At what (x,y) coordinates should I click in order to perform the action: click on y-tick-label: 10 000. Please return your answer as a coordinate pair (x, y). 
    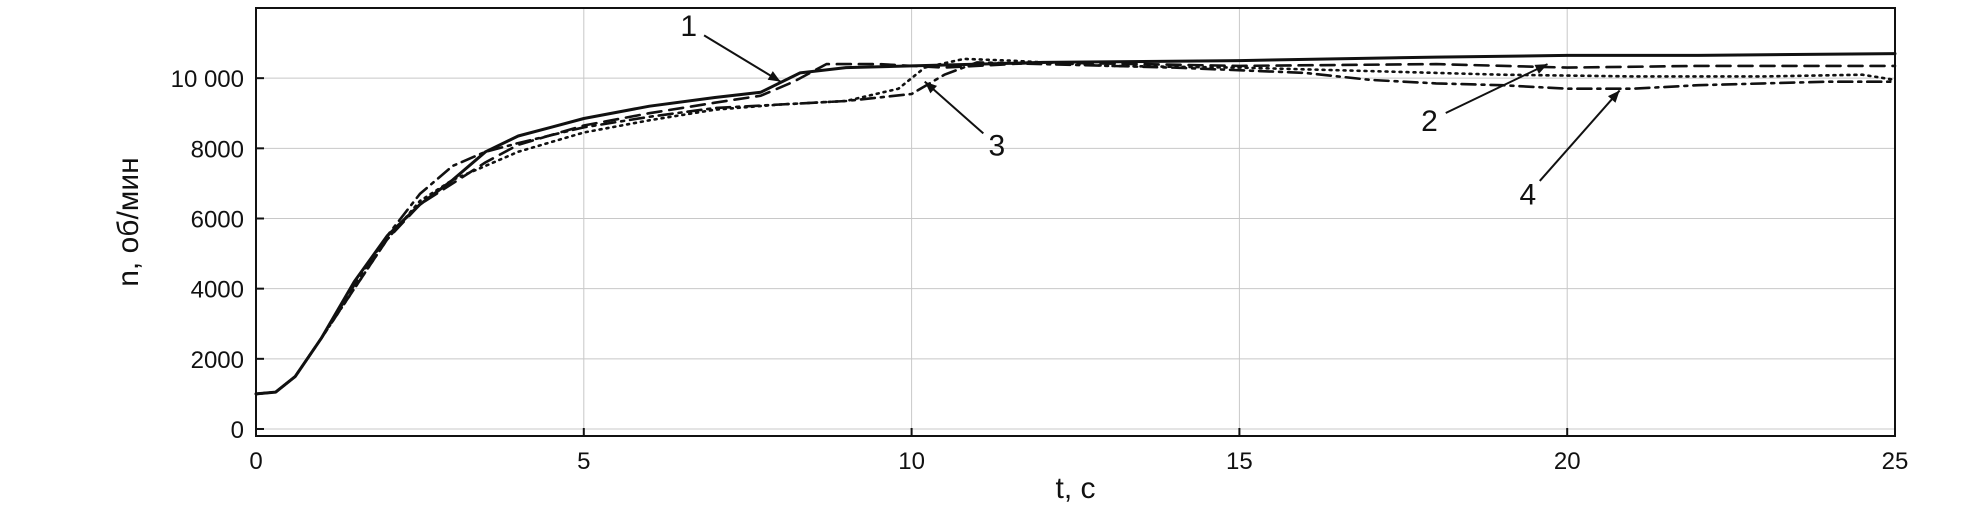
    Looking at the image, I should click on (207, 79).